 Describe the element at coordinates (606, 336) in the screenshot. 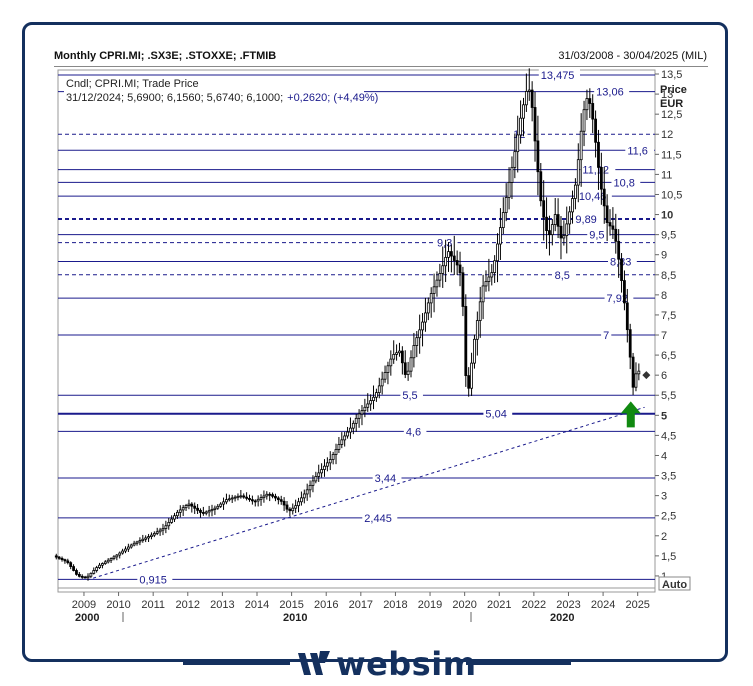

I see `level-label: 7` at that location.